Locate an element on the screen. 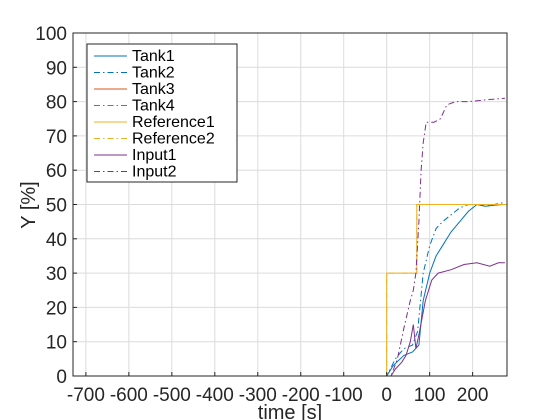  legend-box is located at coordinates (162, 113).